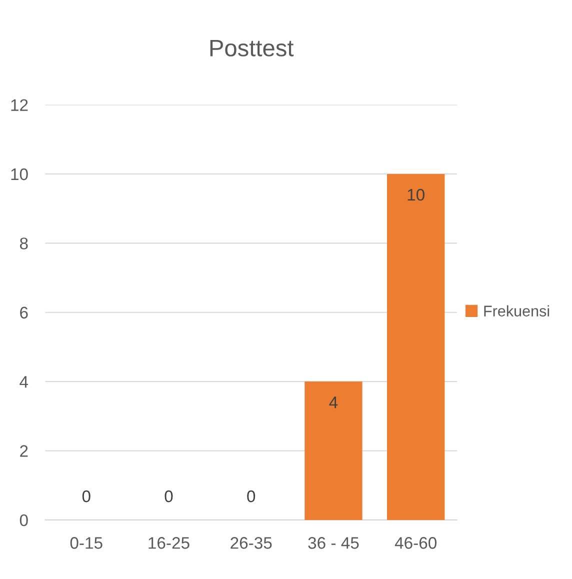 This screenshot has width=572, height=579. What do you see at coordinates (24, 451) in the screenshot?
I see `y-tick-label: 2` at bounding box center [24, 451].